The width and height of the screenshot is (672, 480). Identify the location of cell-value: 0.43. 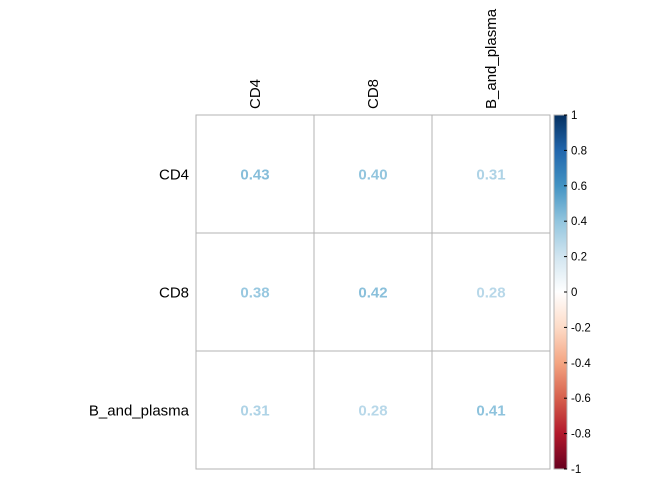
(254, 175).